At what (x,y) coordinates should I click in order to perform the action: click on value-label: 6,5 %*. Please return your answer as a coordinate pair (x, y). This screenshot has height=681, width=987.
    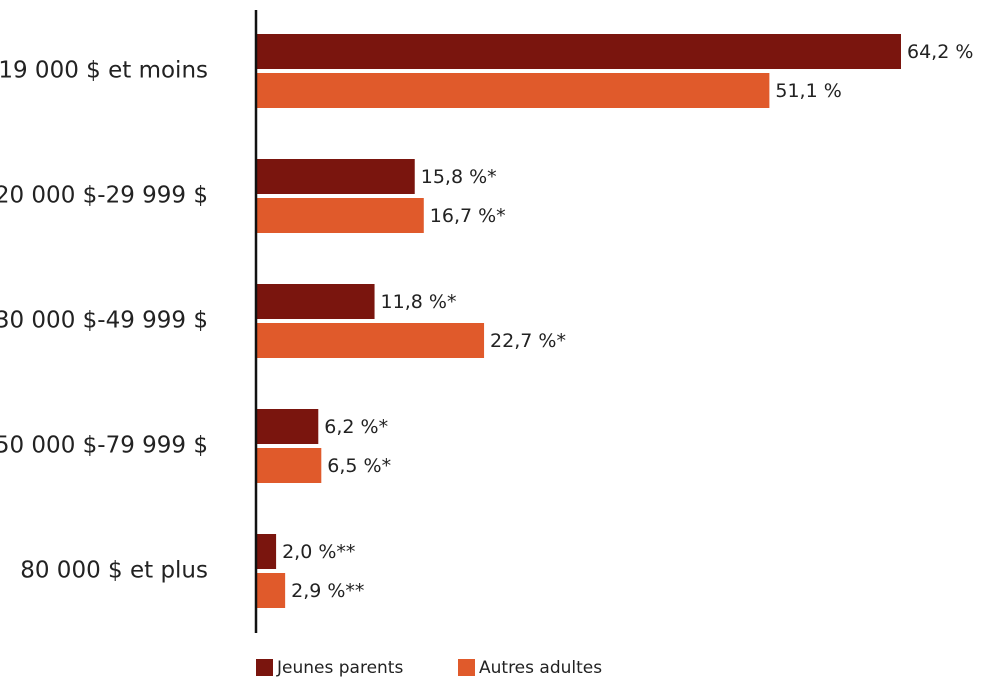
    Looking at the image, I should click on (359, 466).